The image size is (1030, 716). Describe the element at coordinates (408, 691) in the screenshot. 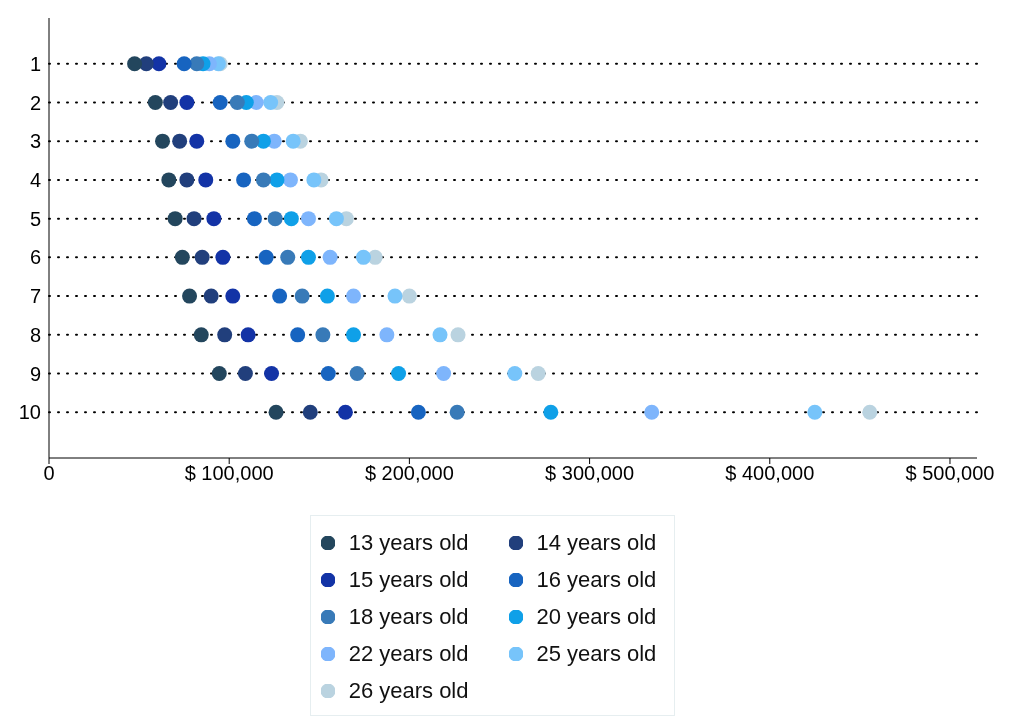

I see `legend-label: 26 years old` at that location.